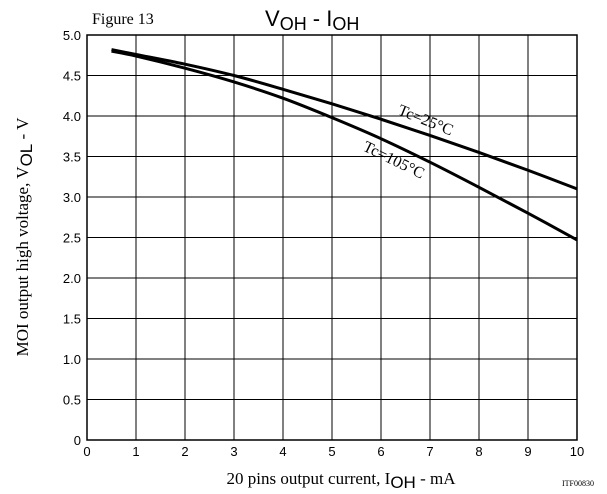 This screenshot has height=494, width=607. Describe the element at coordinates (72, 359) in the screenshot. I see `y-tick-label: 1.0` at that location.